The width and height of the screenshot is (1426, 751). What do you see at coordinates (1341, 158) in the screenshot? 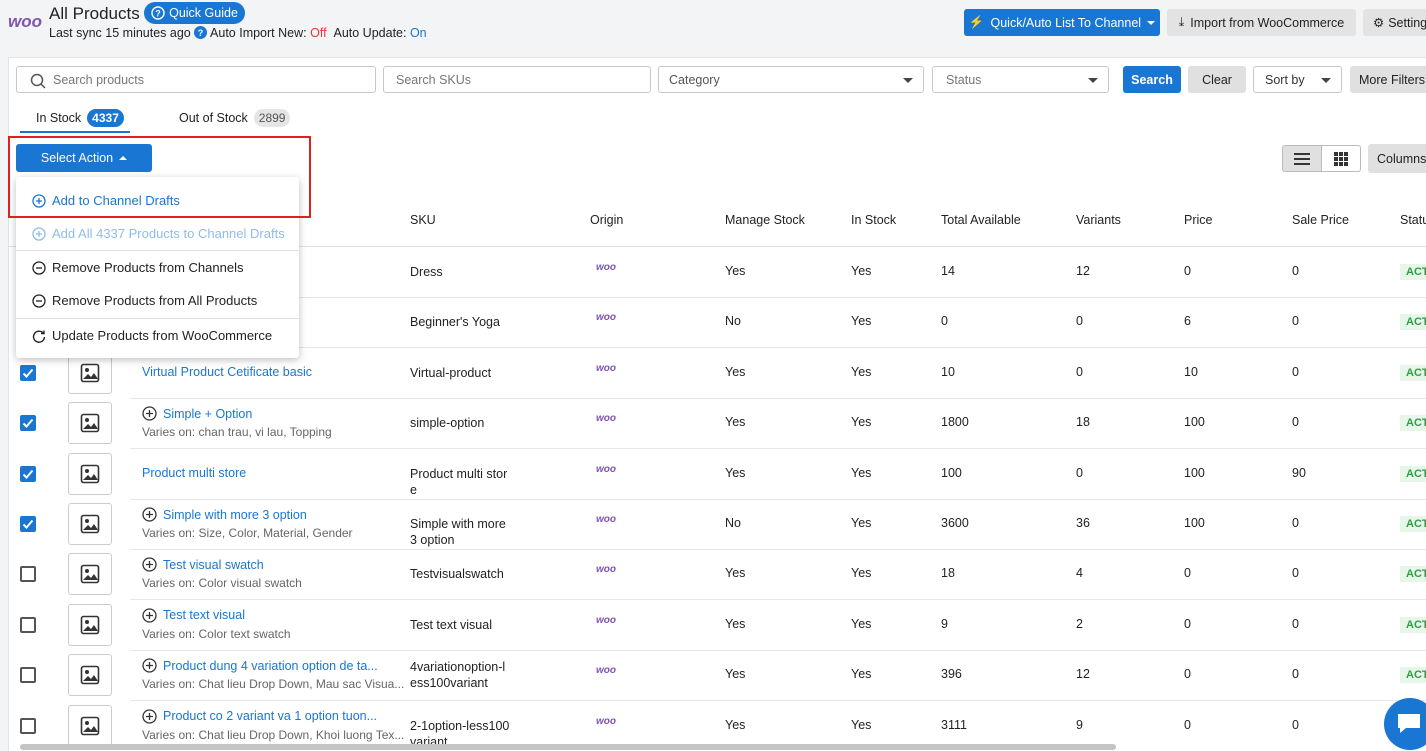
I see `grid-view` at bounding box center [1341, 158].